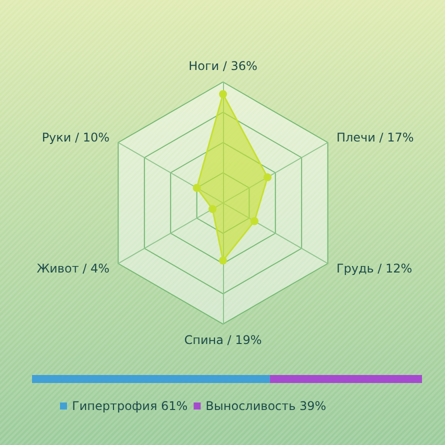  What do you see at coordinates (73, 269) in the screenshot?
I see `spoke-label: Живот / 4%` at bounding box center [73, 269].